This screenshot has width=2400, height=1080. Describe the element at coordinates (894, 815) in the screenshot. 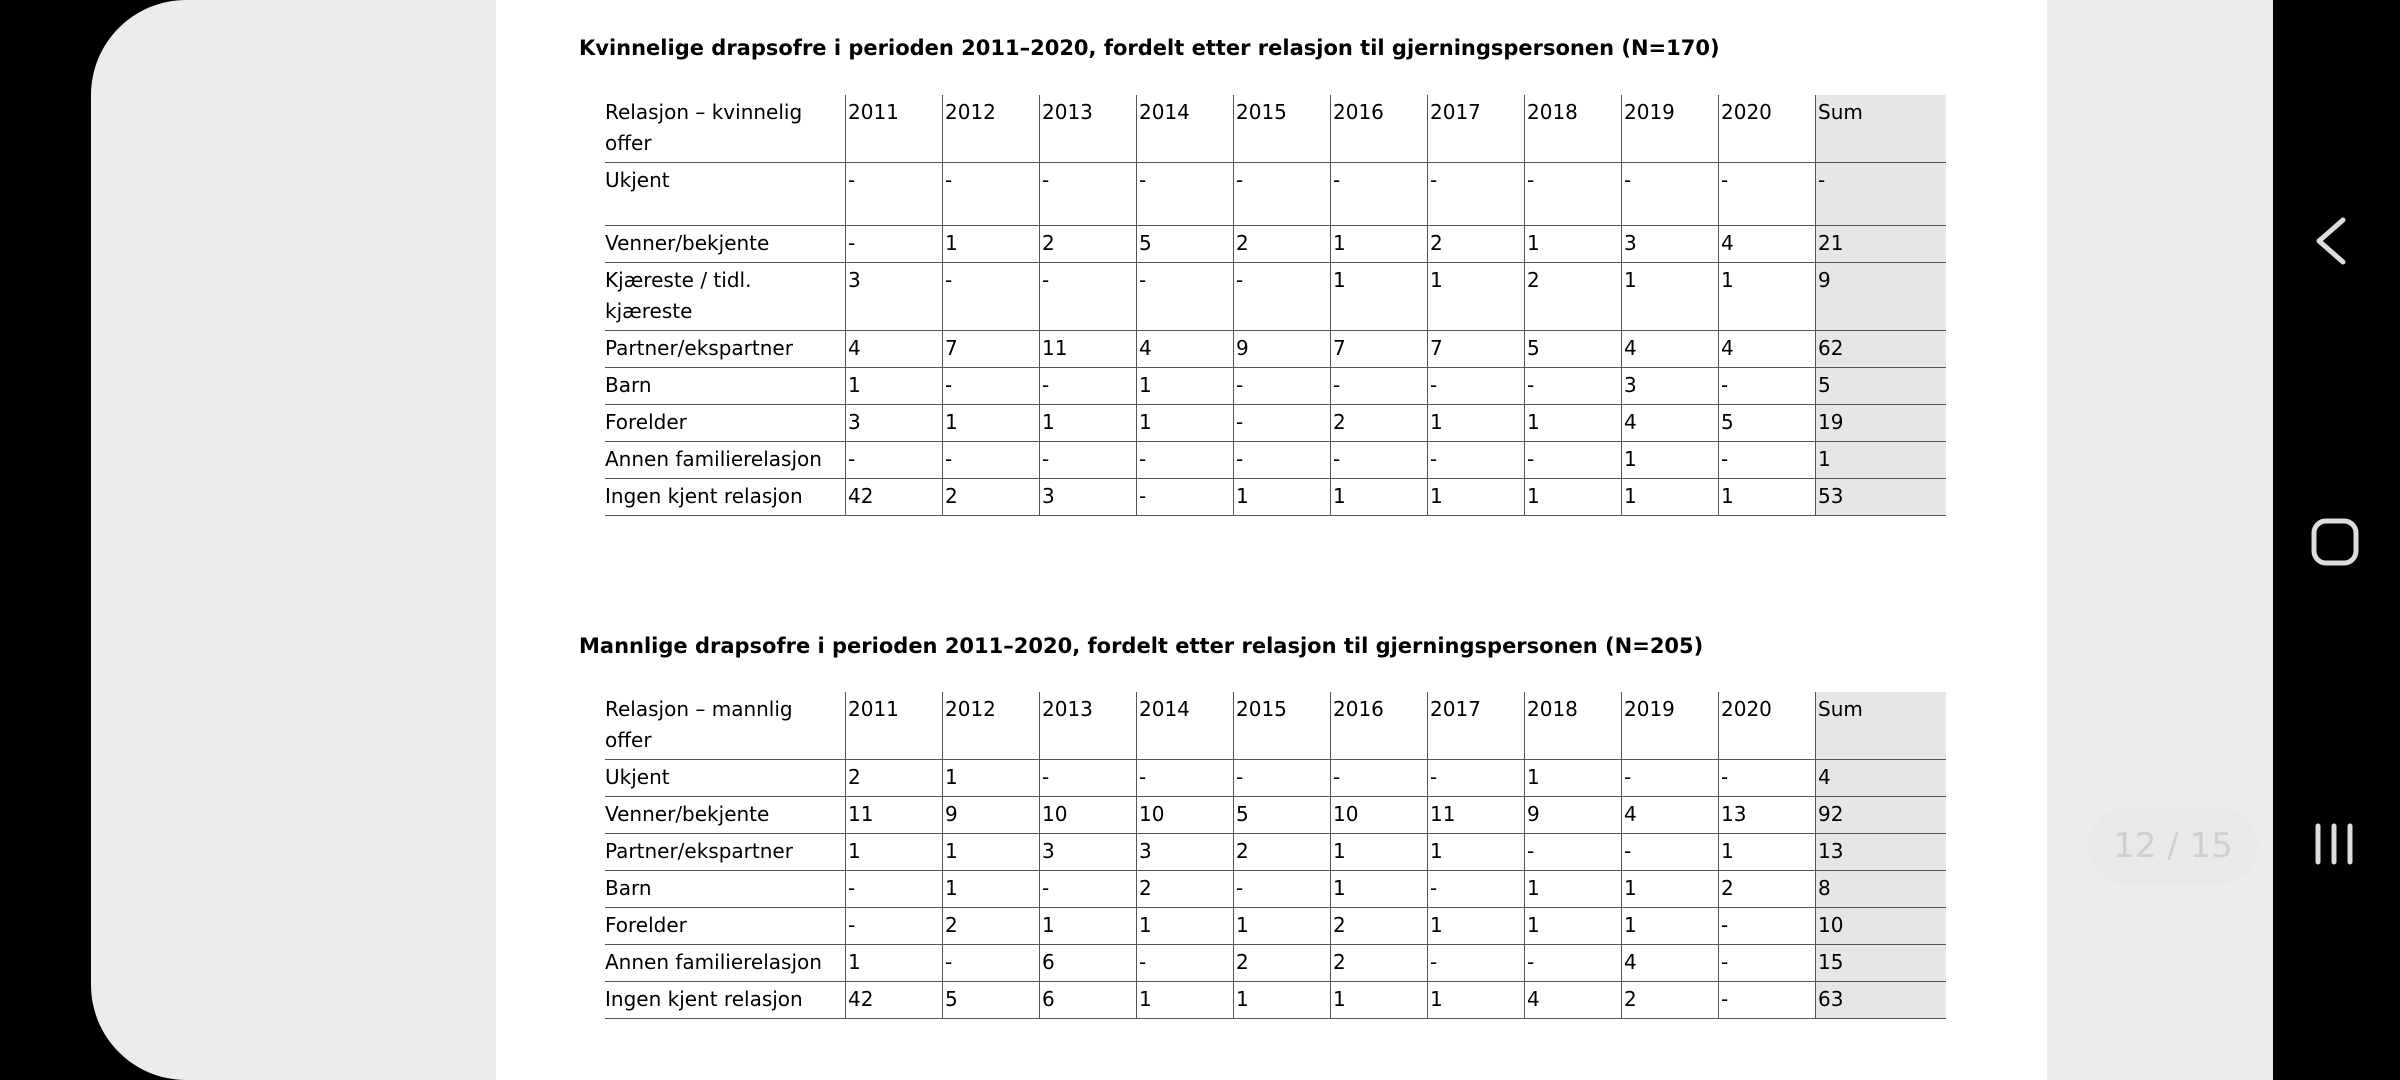

I see `table-cell: 11` at that location.